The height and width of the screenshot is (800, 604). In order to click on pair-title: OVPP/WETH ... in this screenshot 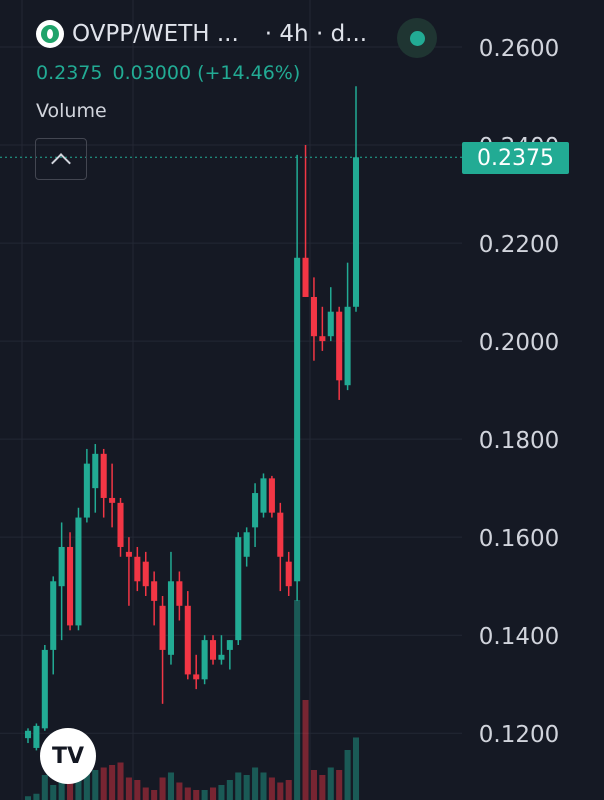, I will do `click(155, 34)`.